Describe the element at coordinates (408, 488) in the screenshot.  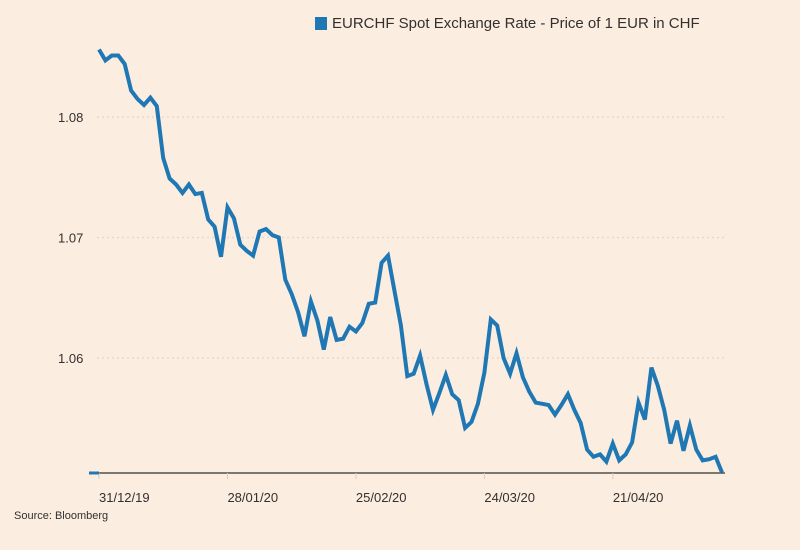
I see `x-axis: 31/12/19 28/01/20 25/02/20 24/03/20 21/04/20` at that location.